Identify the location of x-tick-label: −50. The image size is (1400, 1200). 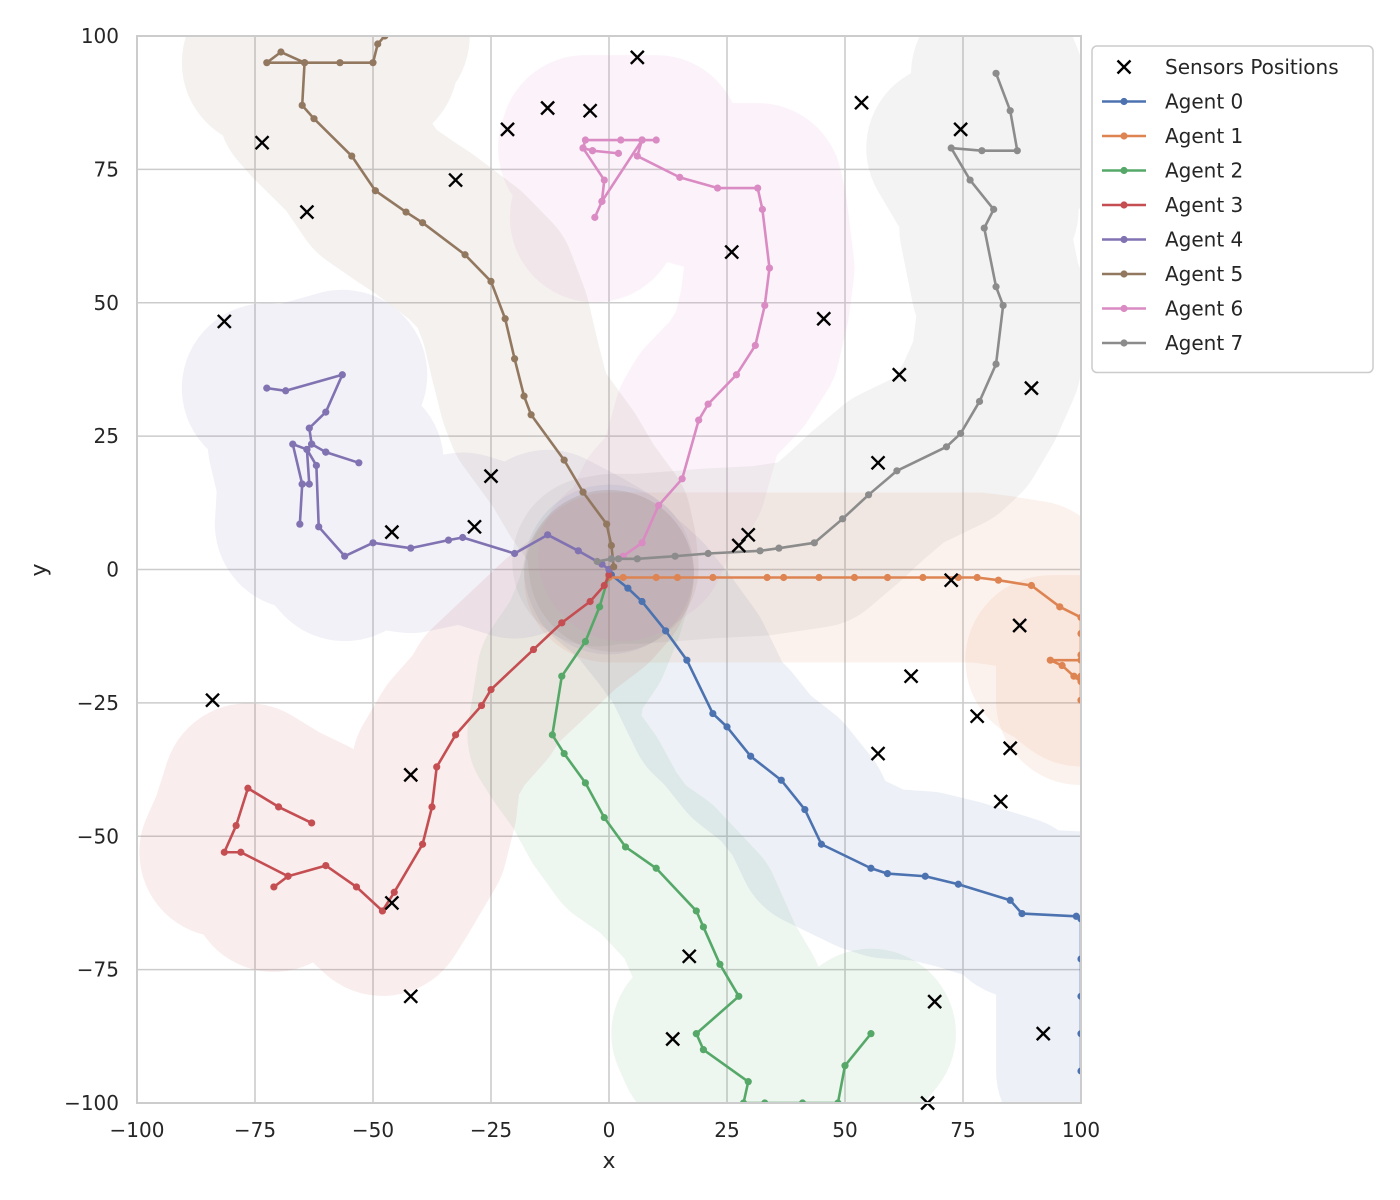
(373, 1130).